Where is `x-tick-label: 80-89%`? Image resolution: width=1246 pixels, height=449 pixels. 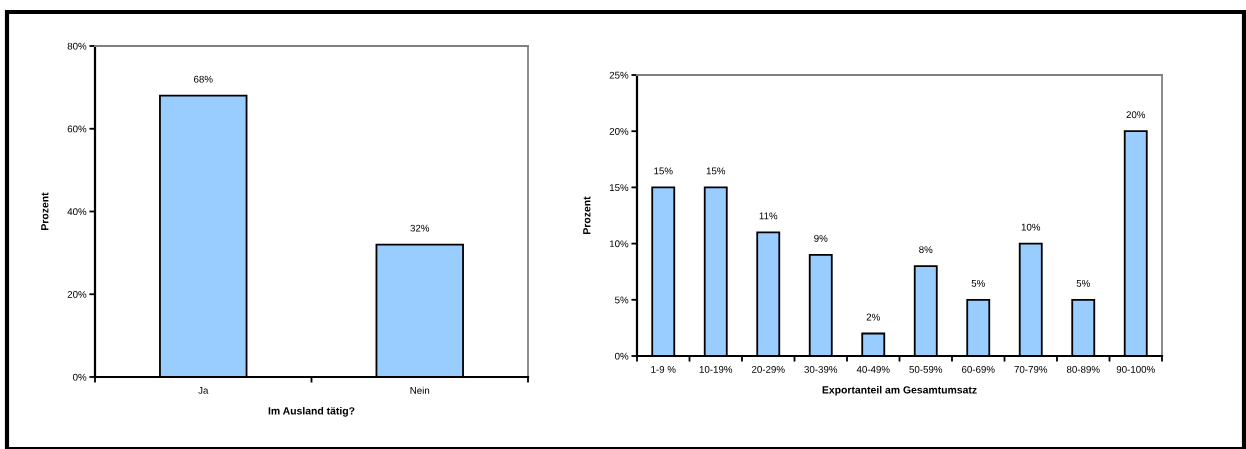 x-tick-label: 80-89% is located at coordinates (1083, 369).